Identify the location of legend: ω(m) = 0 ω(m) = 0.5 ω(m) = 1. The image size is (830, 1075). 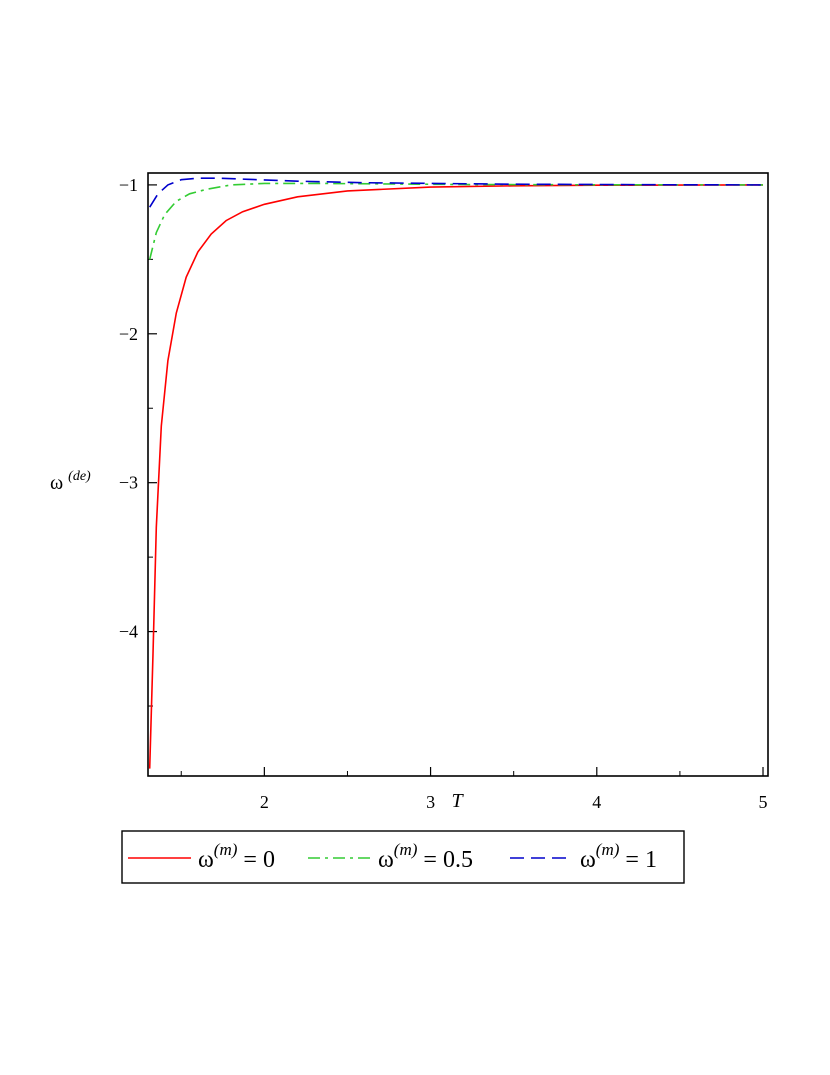
(392, 856).